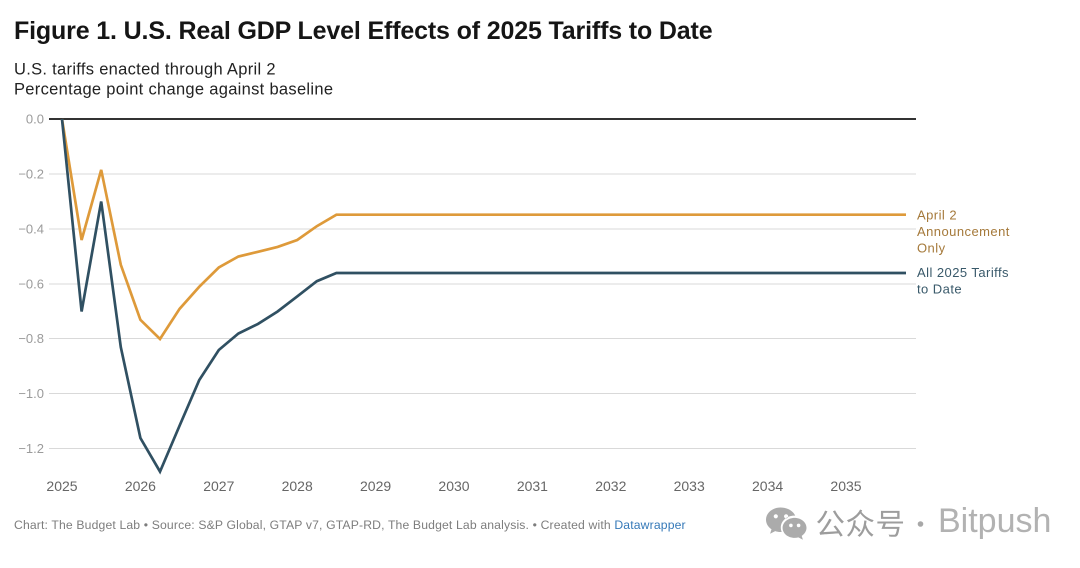 This screenshot has width=1080, height=568. What do you see at coordinates (931, 248) in the screenshot?
I see `svg-text: Only` at bounding box center [931, 248].